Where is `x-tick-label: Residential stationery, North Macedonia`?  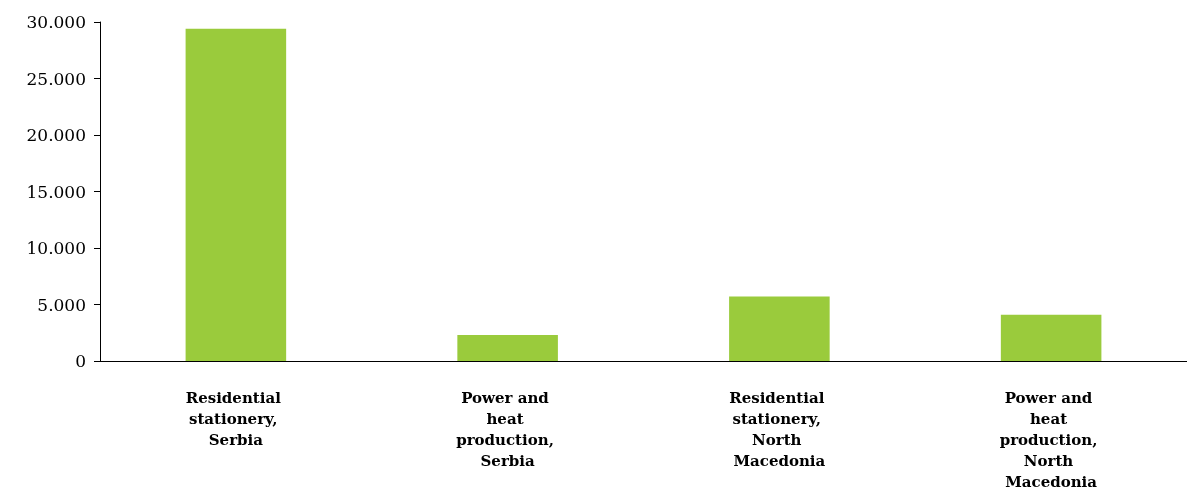 x-tick-label: Residential stationery, North Macedonia is located at coordinates (779, 429).